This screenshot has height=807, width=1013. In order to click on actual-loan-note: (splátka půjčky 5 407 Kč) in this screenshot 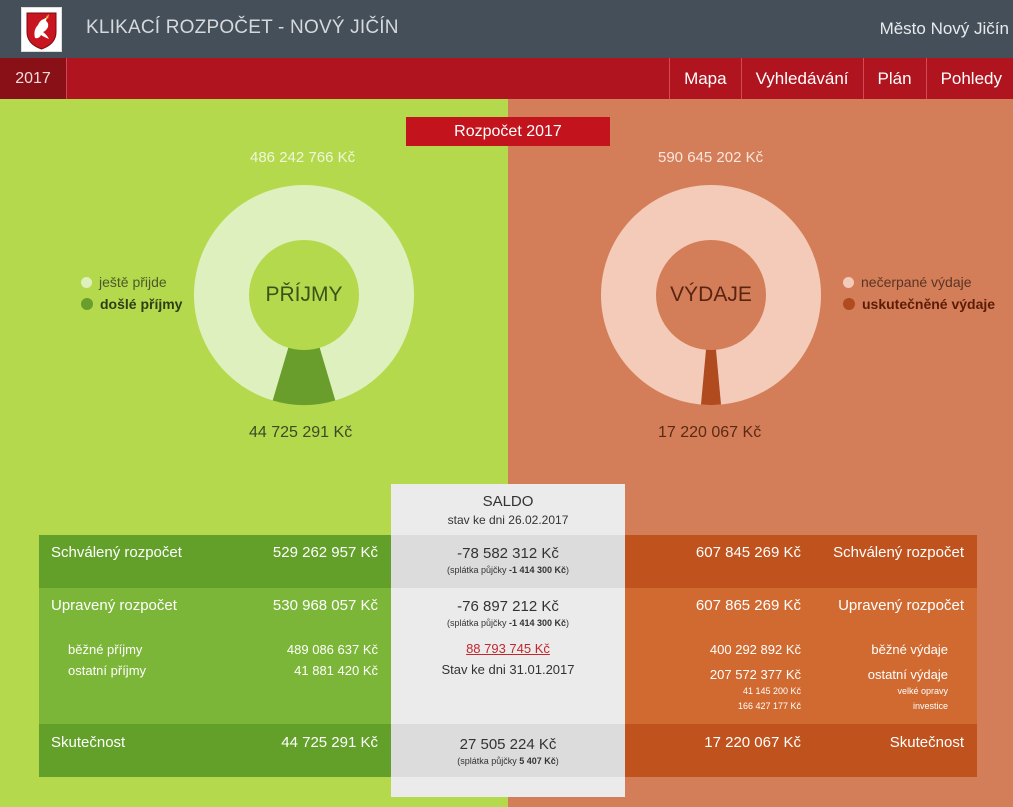, I will do `click(508, 761)`.